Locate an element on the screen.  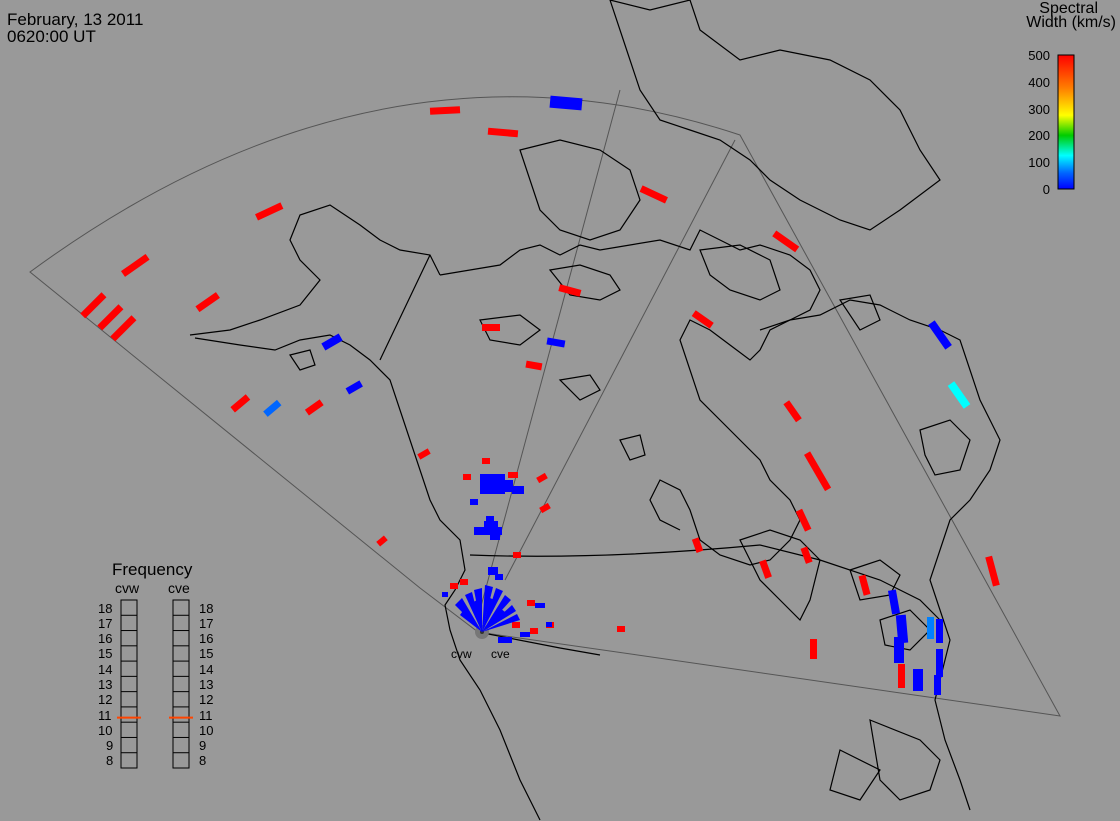
frequency-level-cvw: 18 is located at coordinates (105, 608).